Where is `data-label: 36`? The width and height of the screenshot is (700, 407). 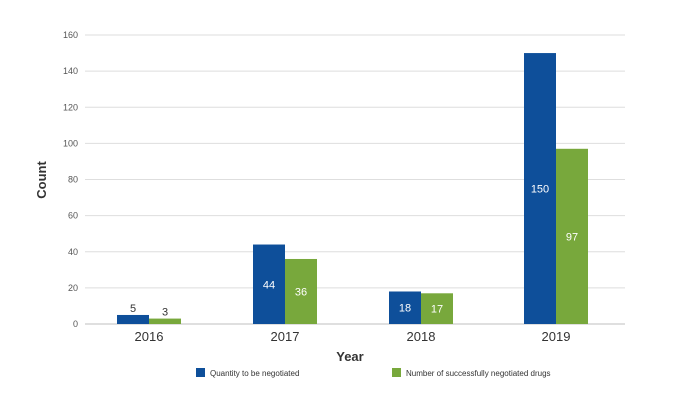 data-label: 36 is located at coordinates (301, 292).